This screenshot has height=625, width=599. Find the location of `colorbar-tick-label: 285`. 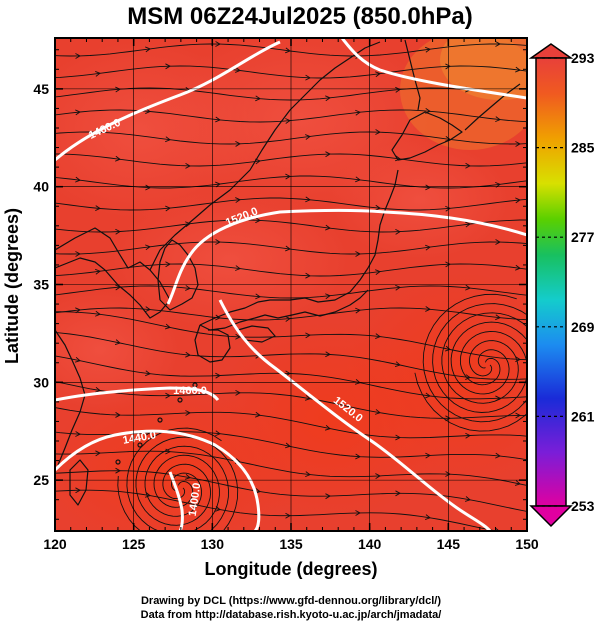

colorbar-tick-label: 285 is located at coordinates (583, 148).